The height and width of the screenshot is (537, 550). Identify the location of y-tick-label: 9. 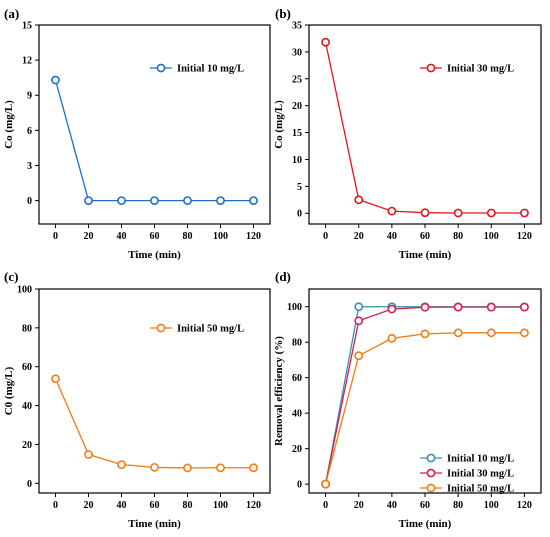
(29, 96).